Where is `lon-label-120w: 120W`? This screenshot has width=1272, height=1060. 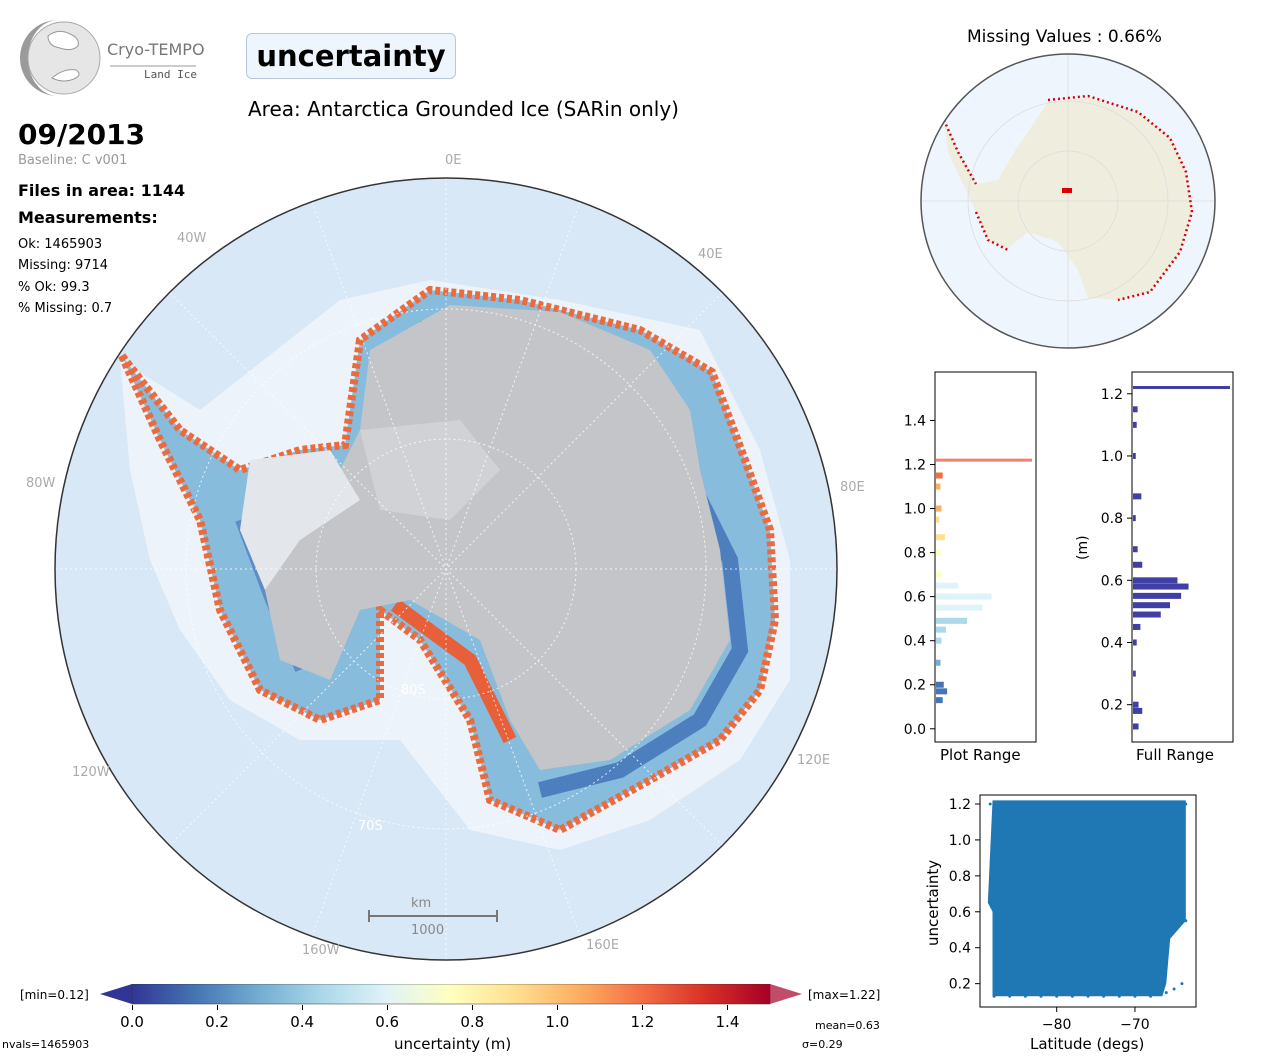
lon-label-120w: 120W is located at coordinates (91, 772).